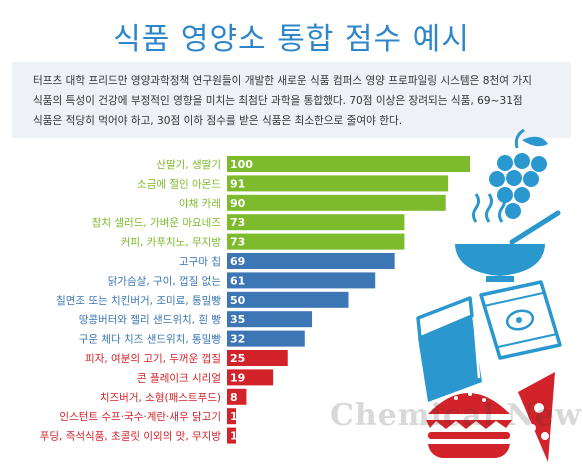 This screenshot has width=583, height=465. What do you see at coordinates (237, 261) in the screenshot?
I see `bar-value-label-5: 69` at bounding box center [237, 261].